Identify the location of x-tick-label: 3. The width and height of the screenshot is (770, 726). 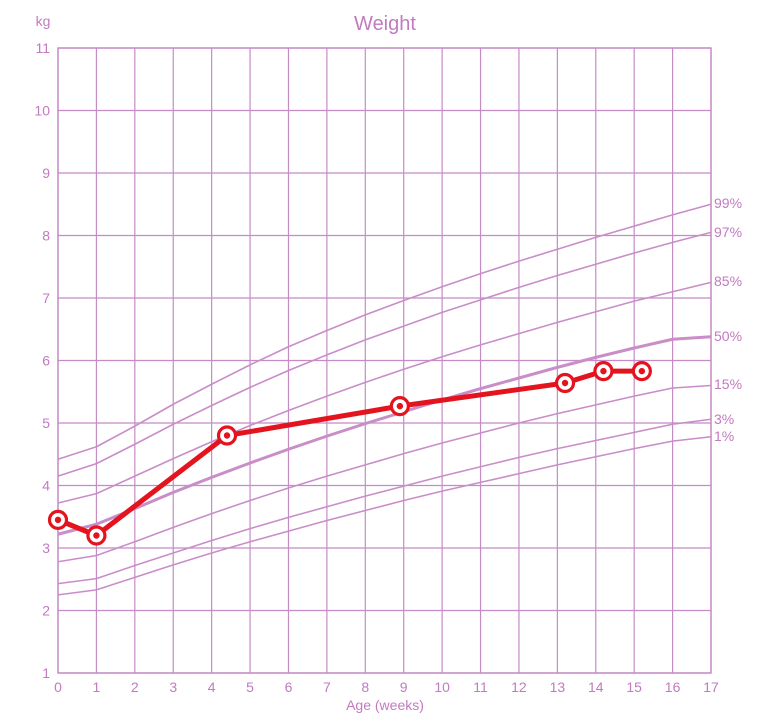
(173, 687).